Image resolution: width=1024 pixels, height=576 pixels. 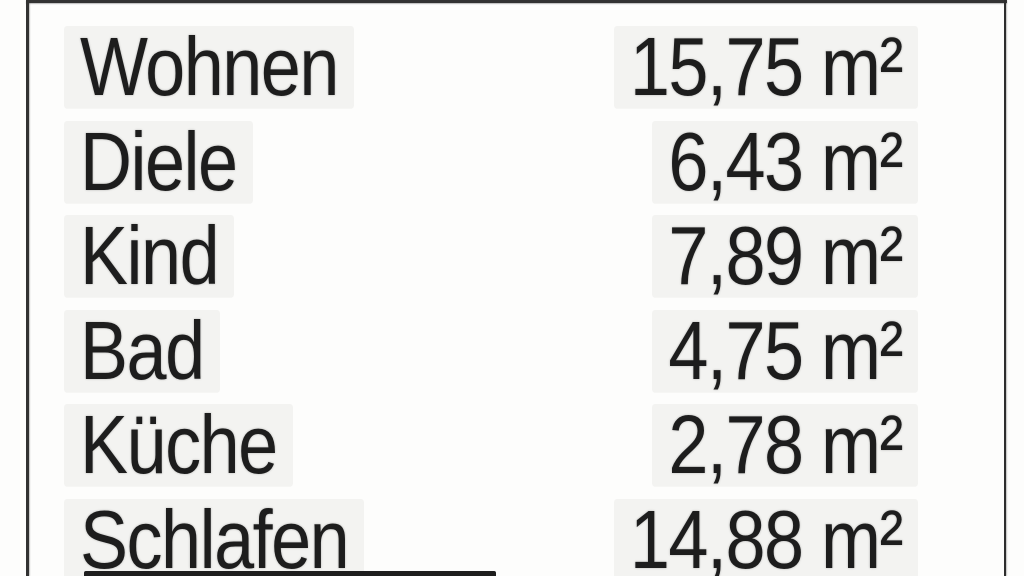 What do you see at coordinates (491, 537) in the screenshot?
I see `table-row: Schlafen 14,88 m²` at bounding box center [491, 537].